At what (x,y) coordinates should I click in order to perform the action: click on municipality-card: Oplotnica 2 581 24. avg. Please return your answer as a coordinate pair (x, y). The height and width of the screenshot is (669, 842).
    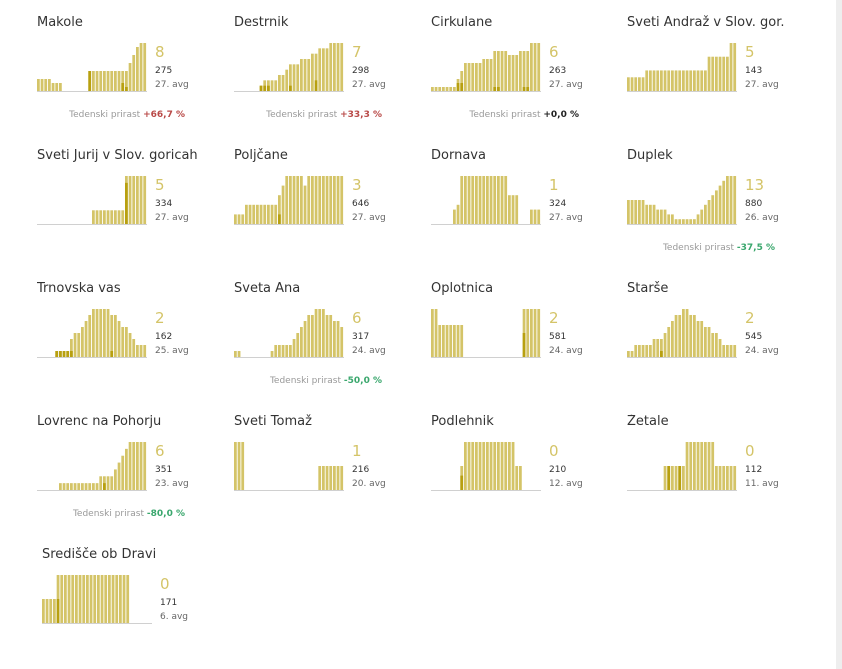
    Looking at the image, I should click on (526, 341).